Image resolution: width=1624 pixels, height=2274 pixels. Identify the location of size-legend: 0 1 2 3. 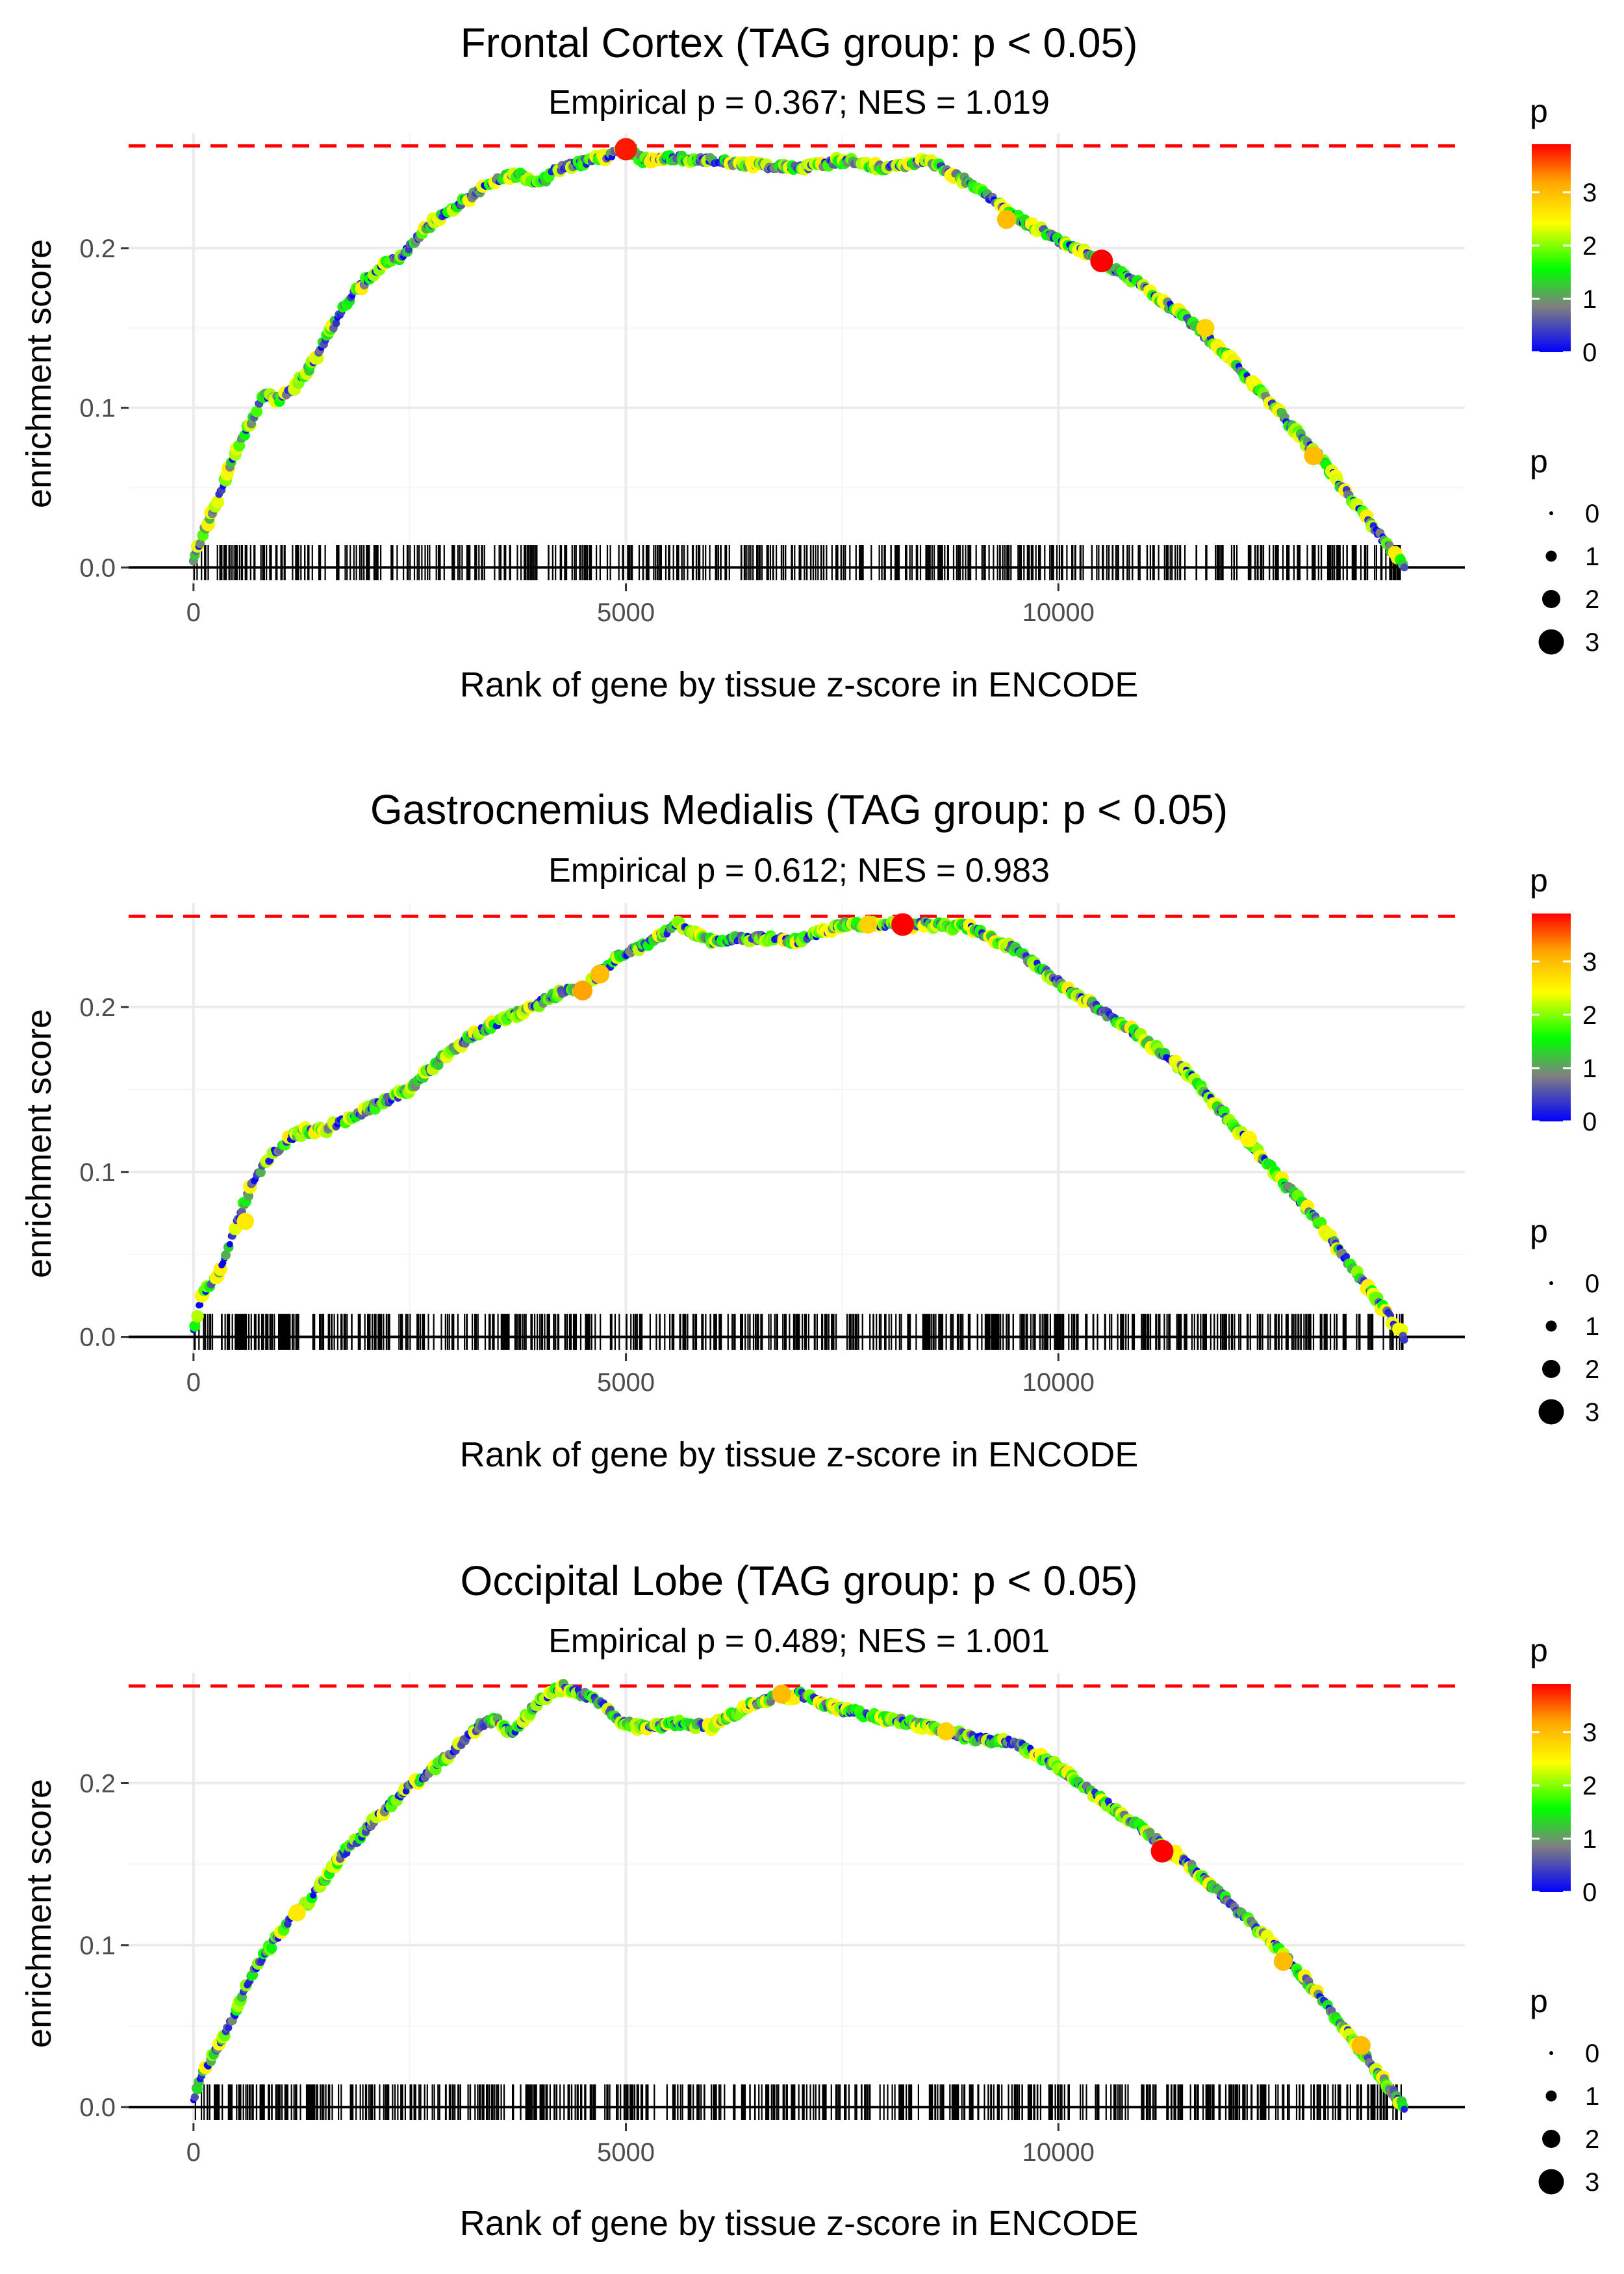
(1568, 2118).